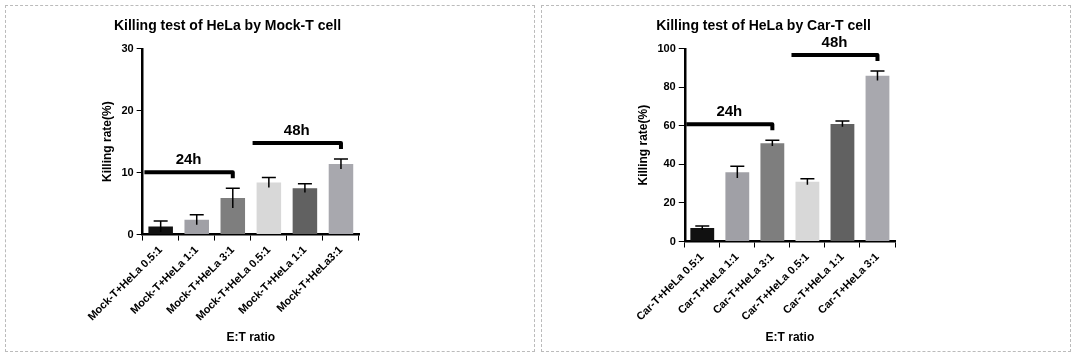  I want to click on y-tick-label: 10, so click(127, 171).